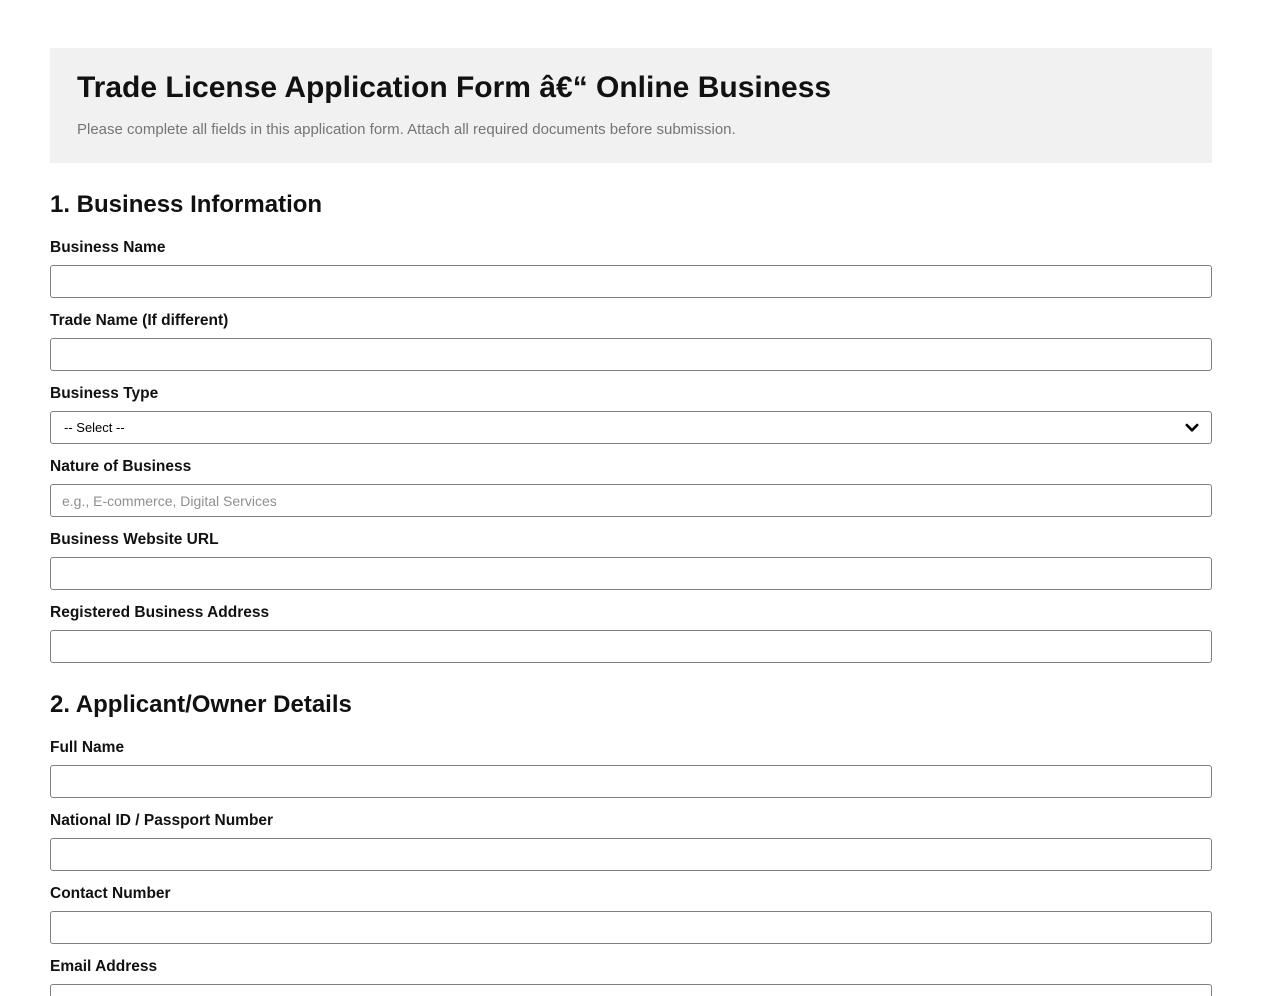  Describe the element at coordinates (631, 977) in the screenshot. I see `email-address-field: Email Address` at that location.